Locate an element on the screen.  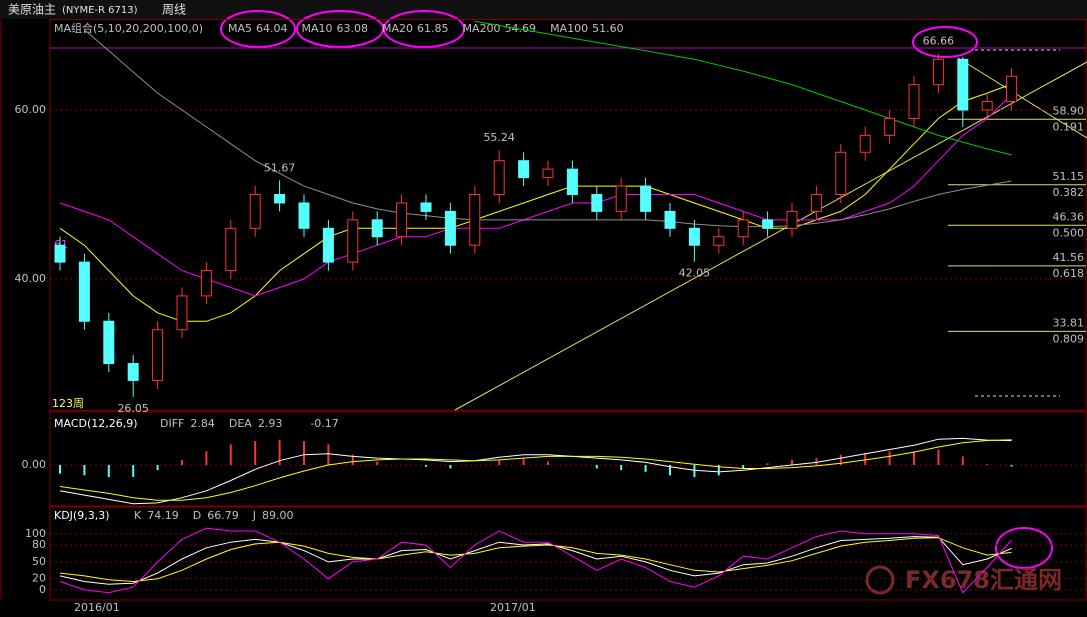
fib-ratio: 0.809 is located at coordinates (1069, 338).